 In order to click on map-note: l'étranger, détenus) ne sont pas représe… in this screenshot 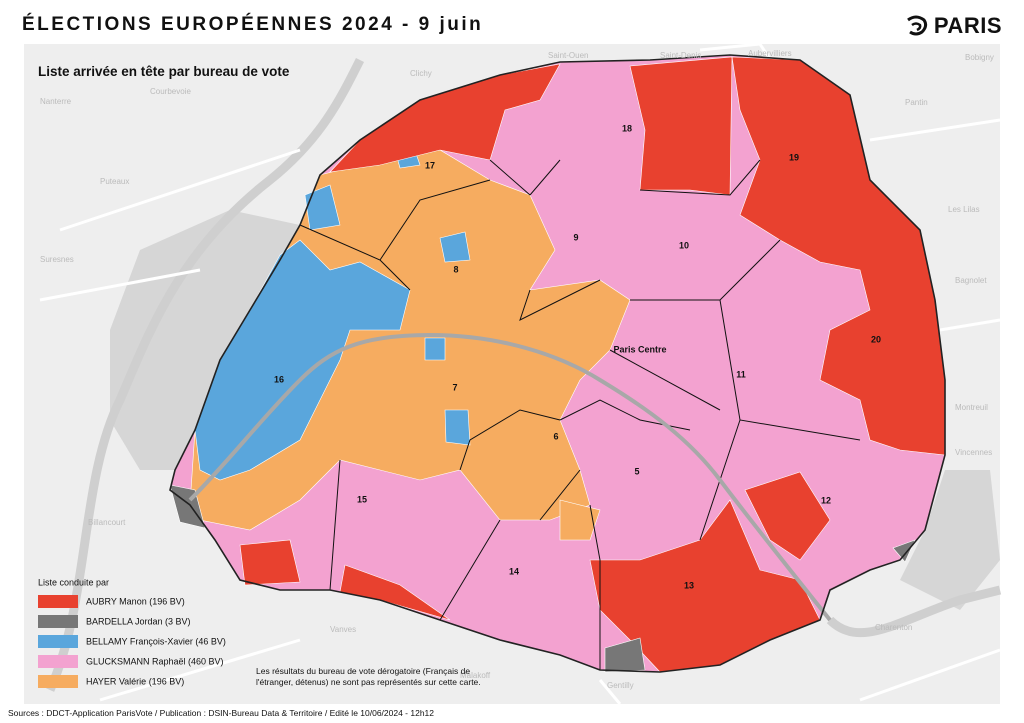, I will do `click(368, 682)`.